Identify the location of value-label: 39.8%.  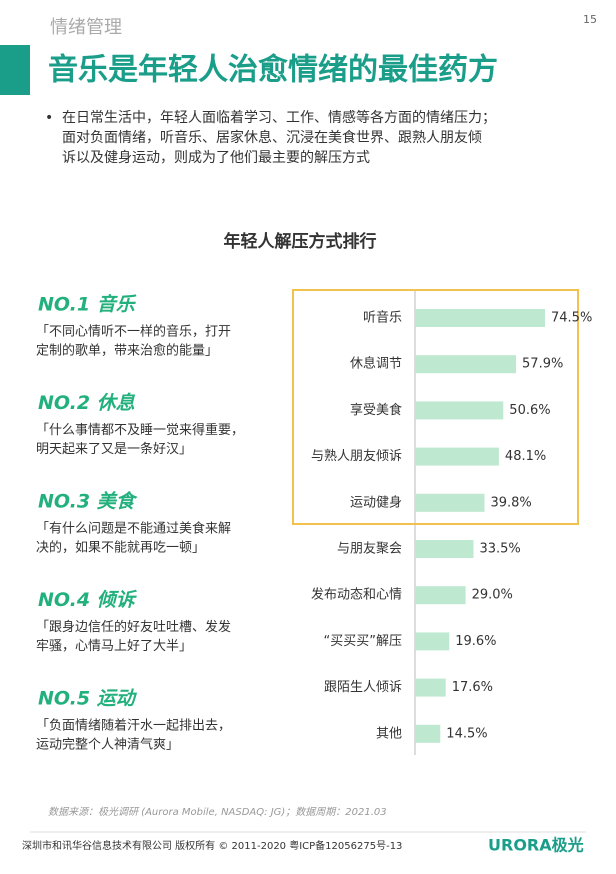
(510, 502).